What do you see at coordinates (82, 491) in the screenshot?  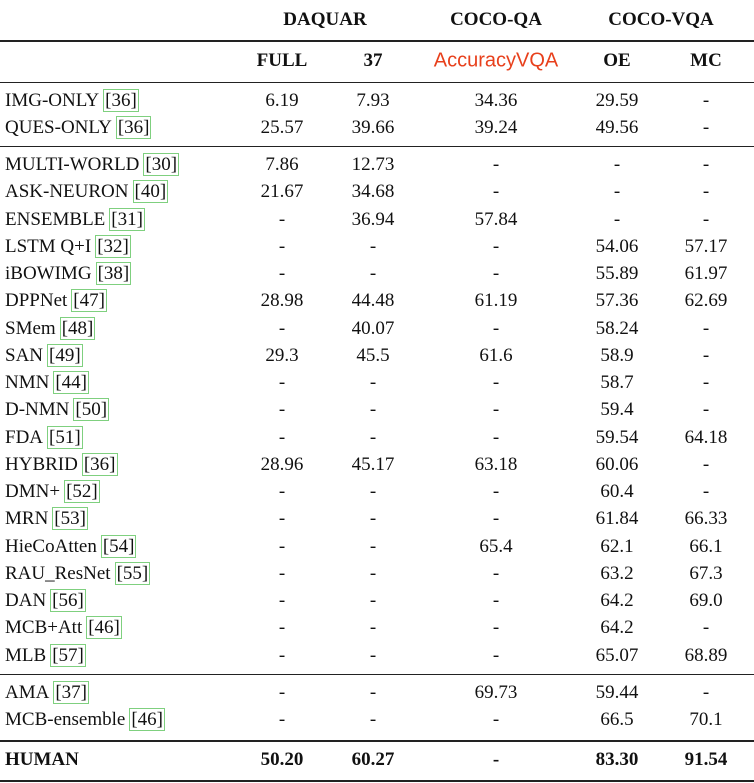 I see `citation: [52]` at bounding box center [82, 491].